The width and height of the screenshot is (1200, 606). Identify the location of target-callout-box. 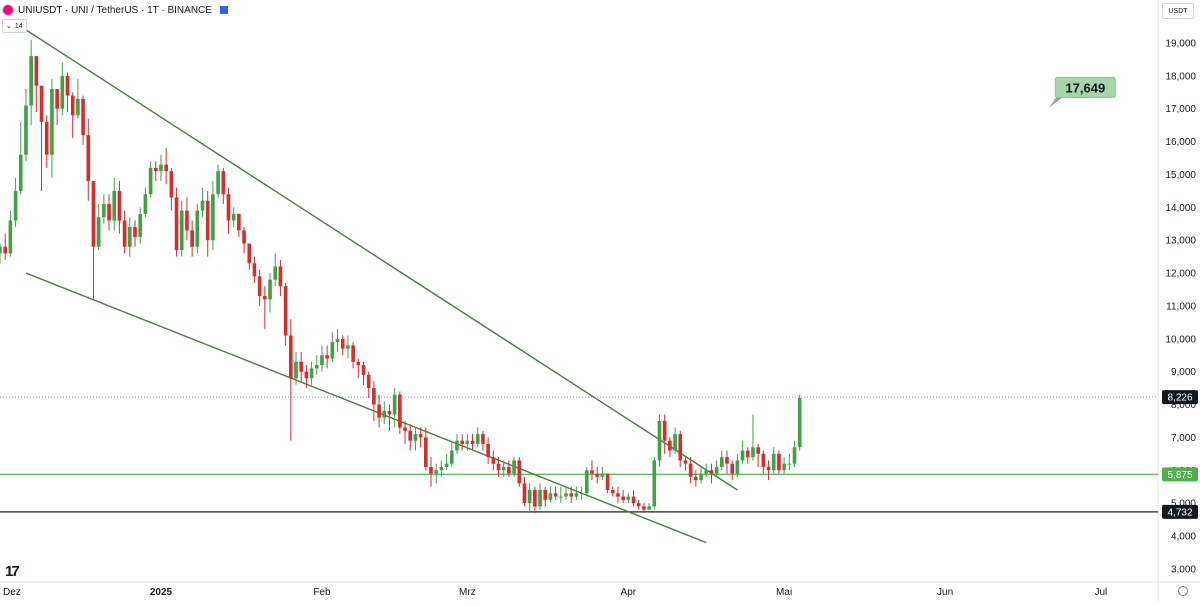
(1085, 87).